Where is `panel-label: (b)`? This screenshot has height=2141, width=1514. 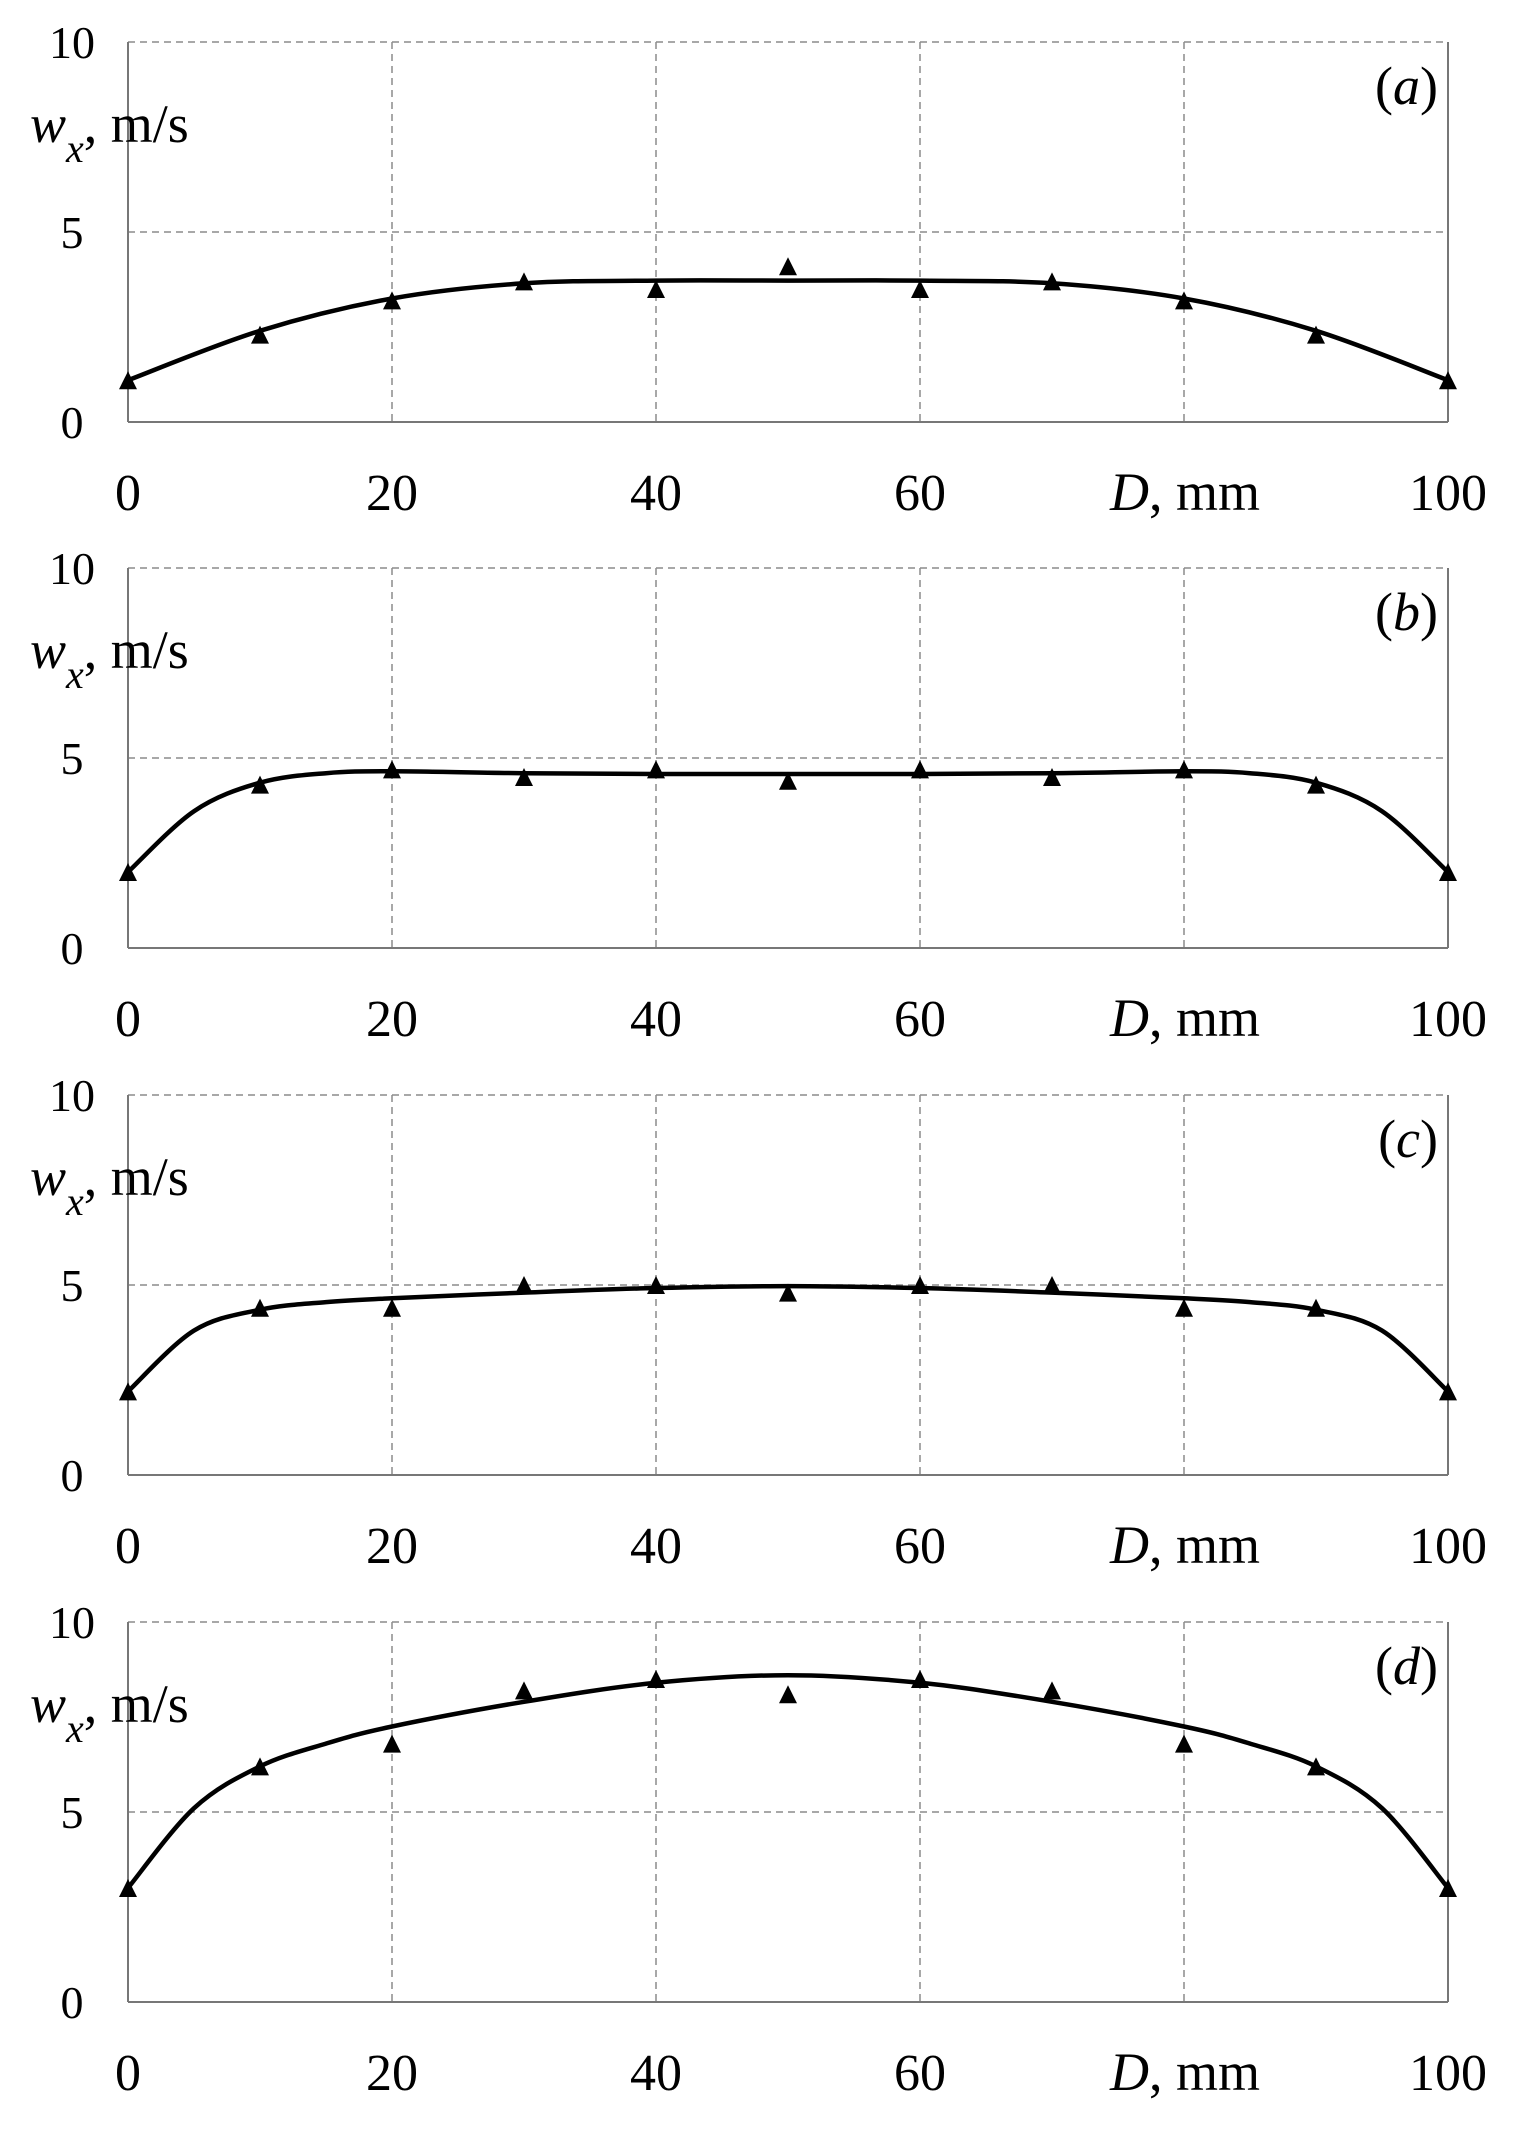 panel-label: (b) is located at coordinates (1406, 612).